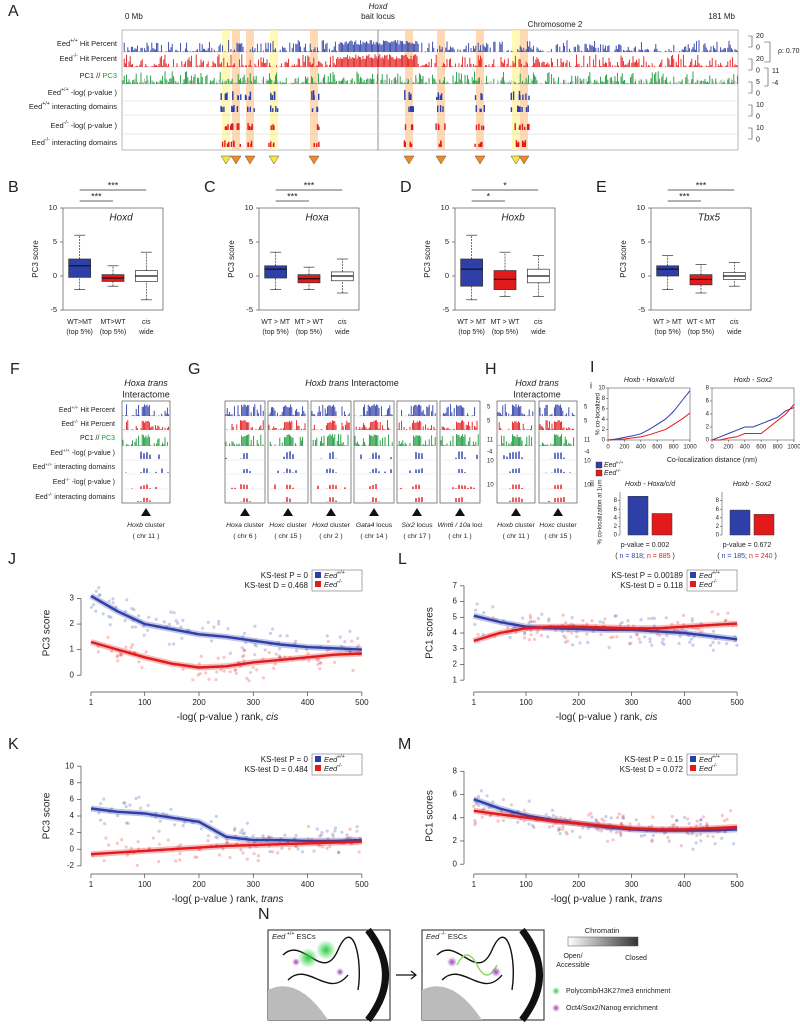 The width and height of the screenshot is (800, 1025). Describe the element at coordinates (505, 185) in the screenshot. I see `significance: *` at that location.